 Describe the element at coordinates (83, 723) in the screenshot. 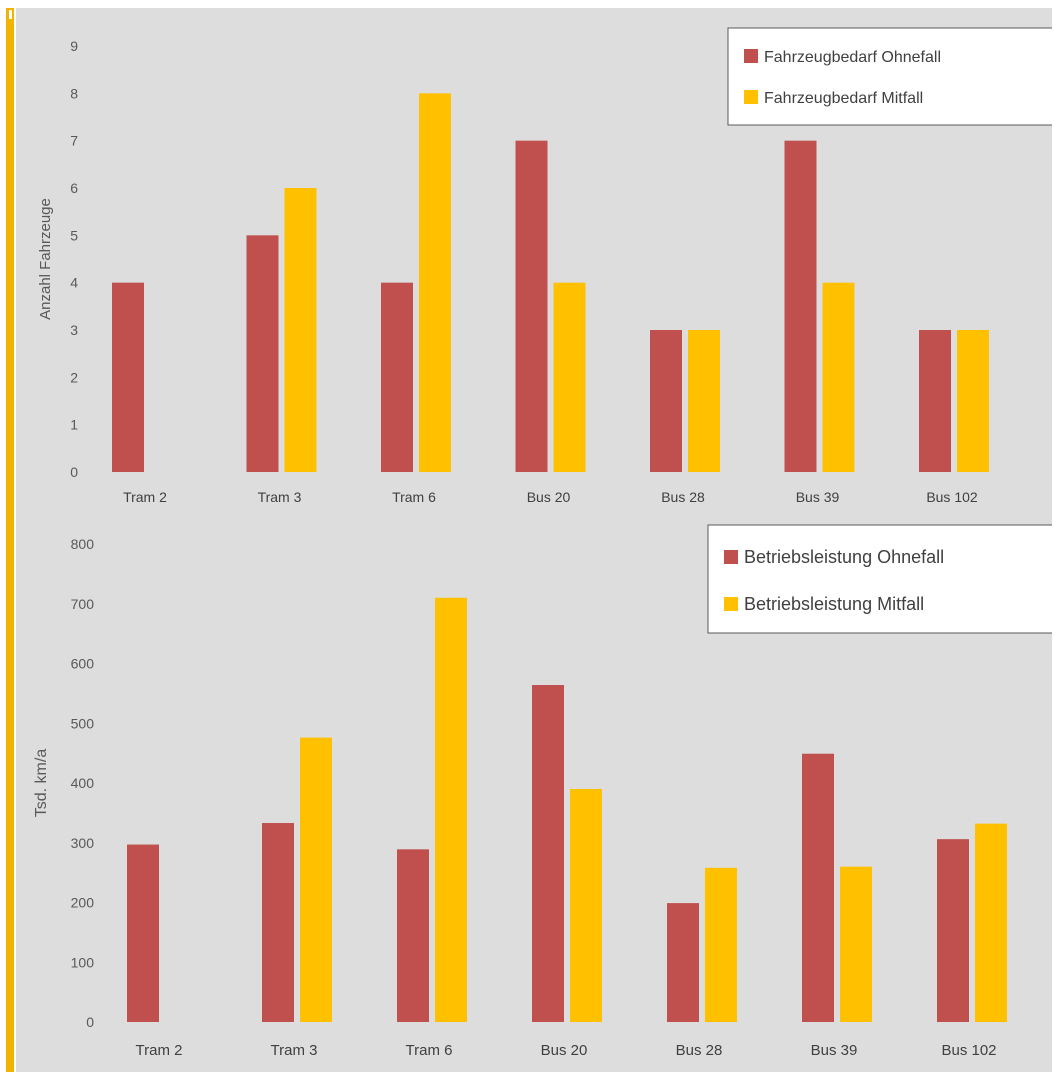

I see `chart2-y-tick-label: 500` at that location.